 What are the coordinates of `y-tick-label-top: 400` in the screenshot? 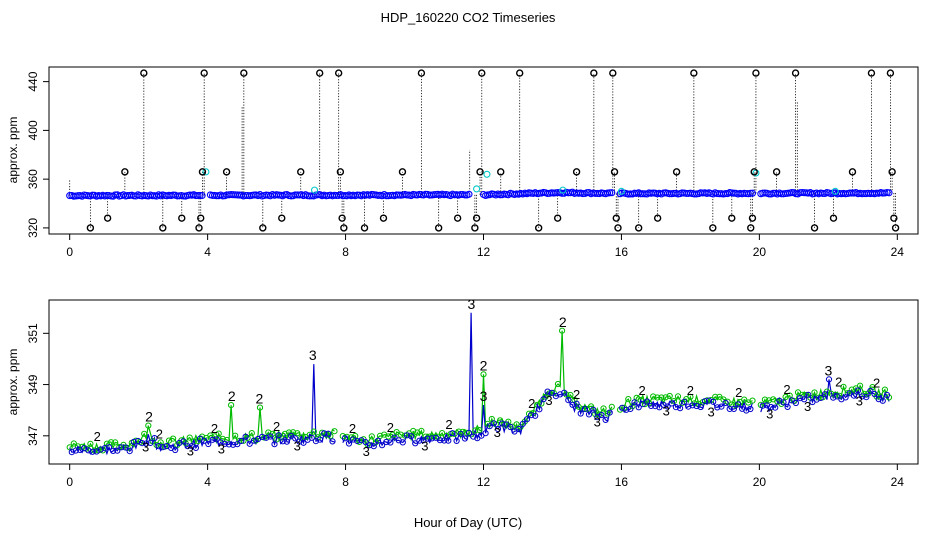 It's located at (33, 130).